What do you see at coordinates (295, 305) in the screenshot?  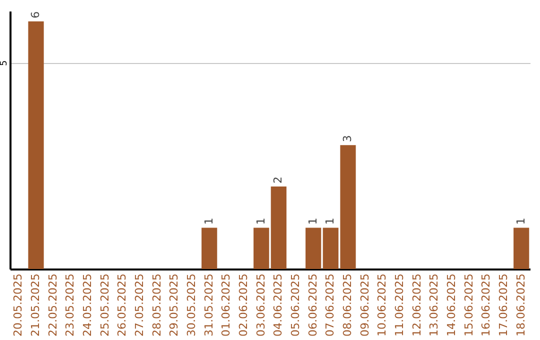 I see `x-tick-label: 05.06.2025` at bounding box center [295, 305].